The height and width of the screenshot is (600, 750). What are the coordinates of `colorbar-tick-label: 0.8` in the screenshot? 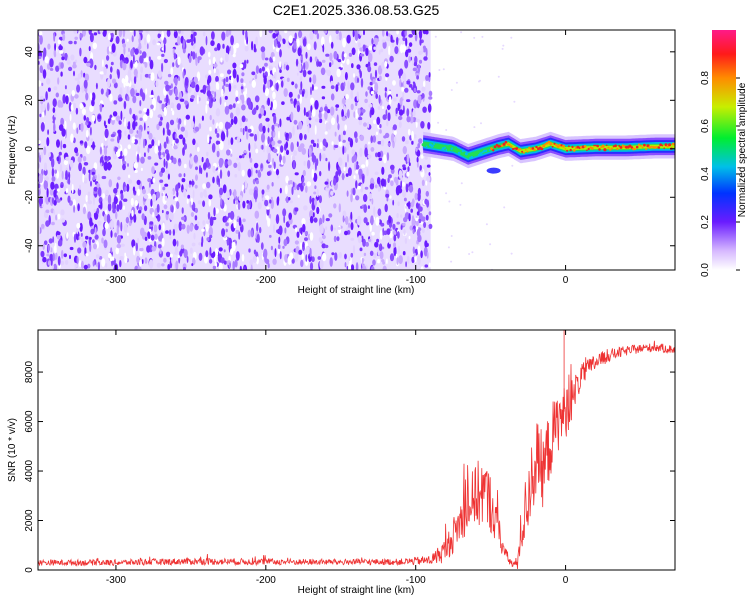 It's located at (705, 78).